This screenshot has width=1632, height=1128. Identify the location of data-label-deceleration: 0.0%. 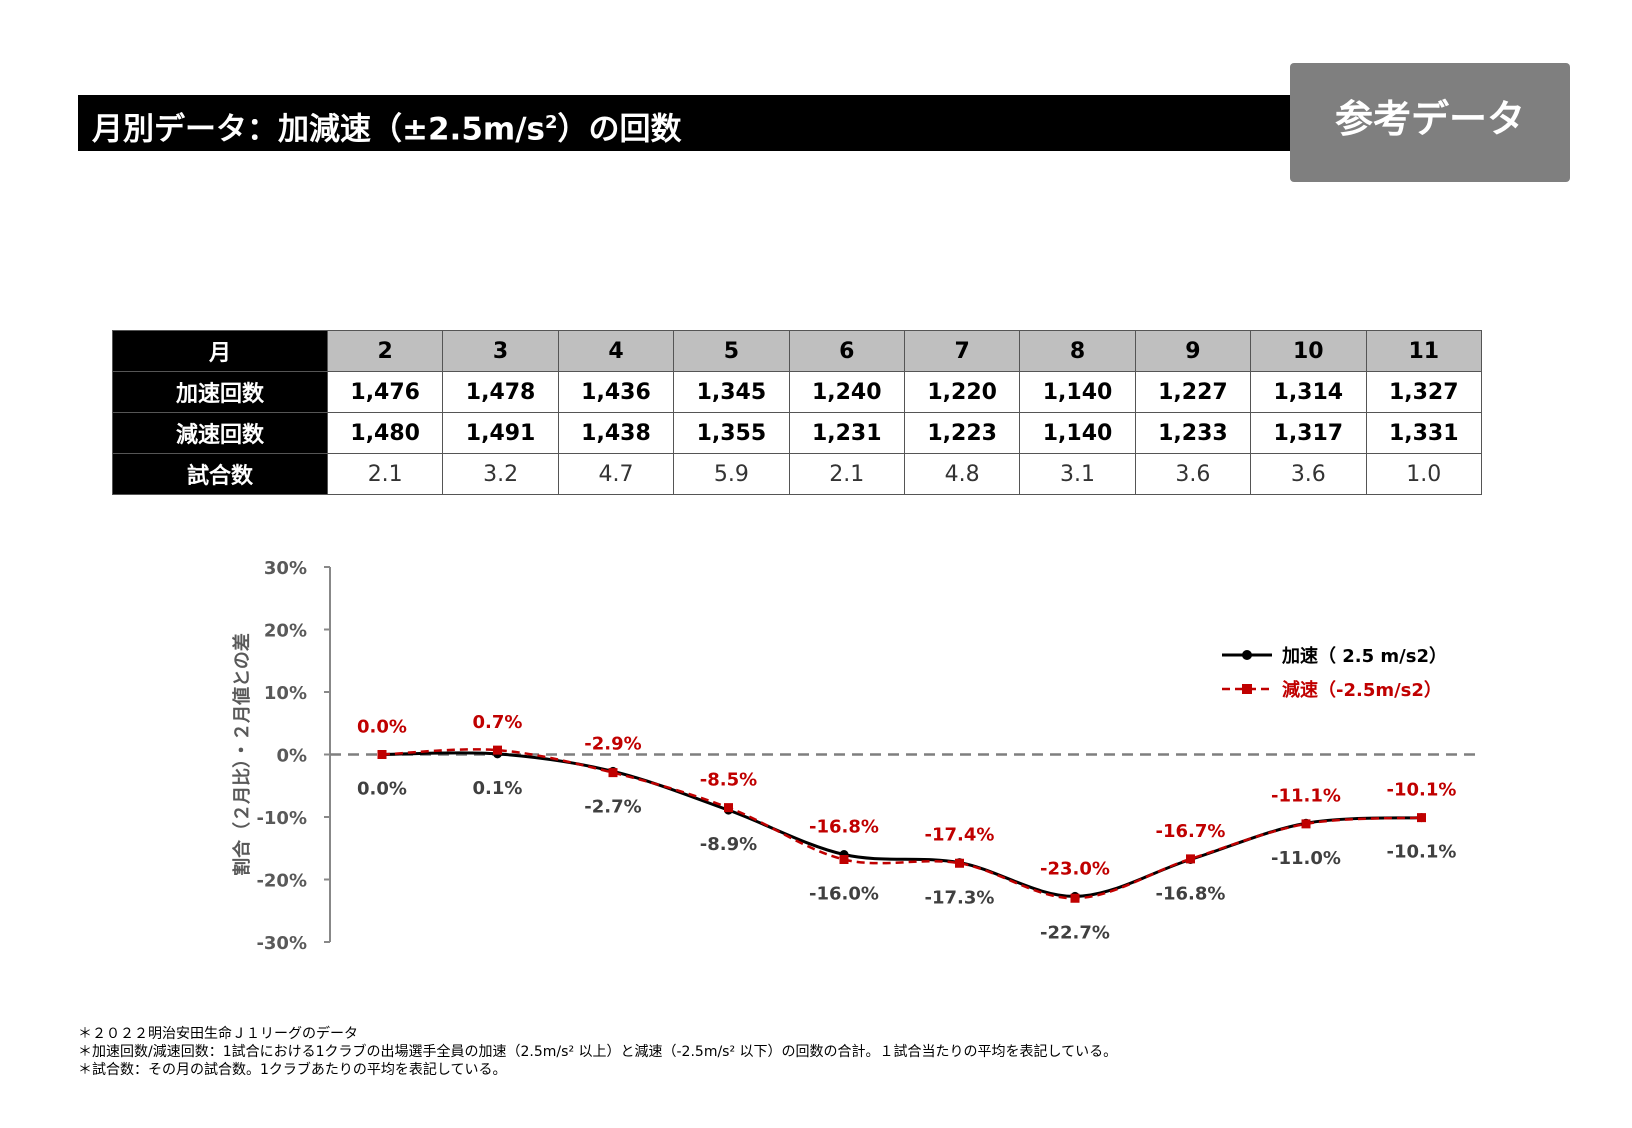
(382, 727).